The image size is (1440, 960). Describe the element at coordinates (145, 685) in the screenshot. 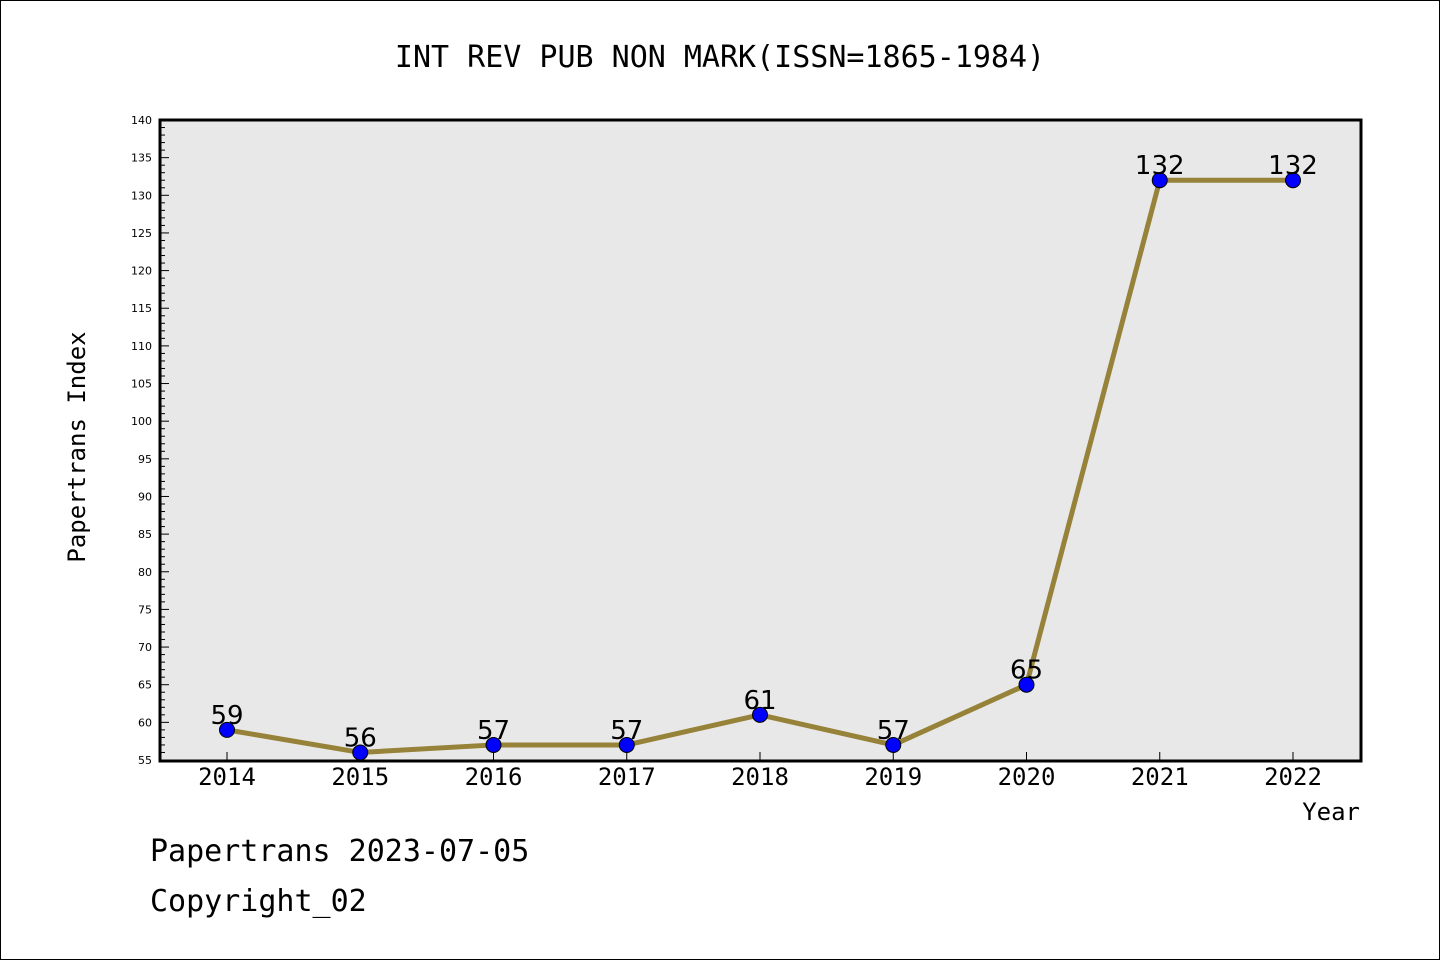

I see `y-tick-label: 65` at that location.